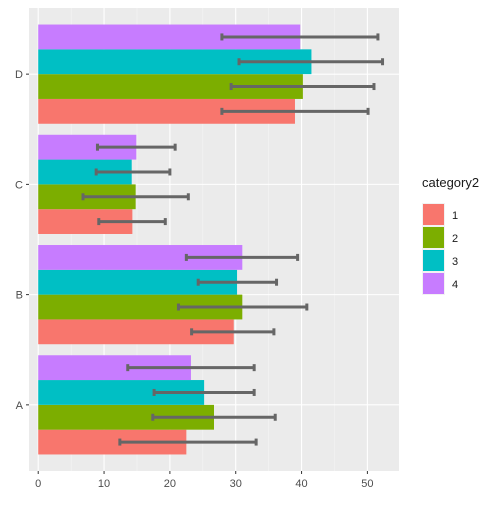  What do you see at coordinates (455, 285) in the screenshot?
I see `legend-label-4: 4` at bounding box center [455, 285].